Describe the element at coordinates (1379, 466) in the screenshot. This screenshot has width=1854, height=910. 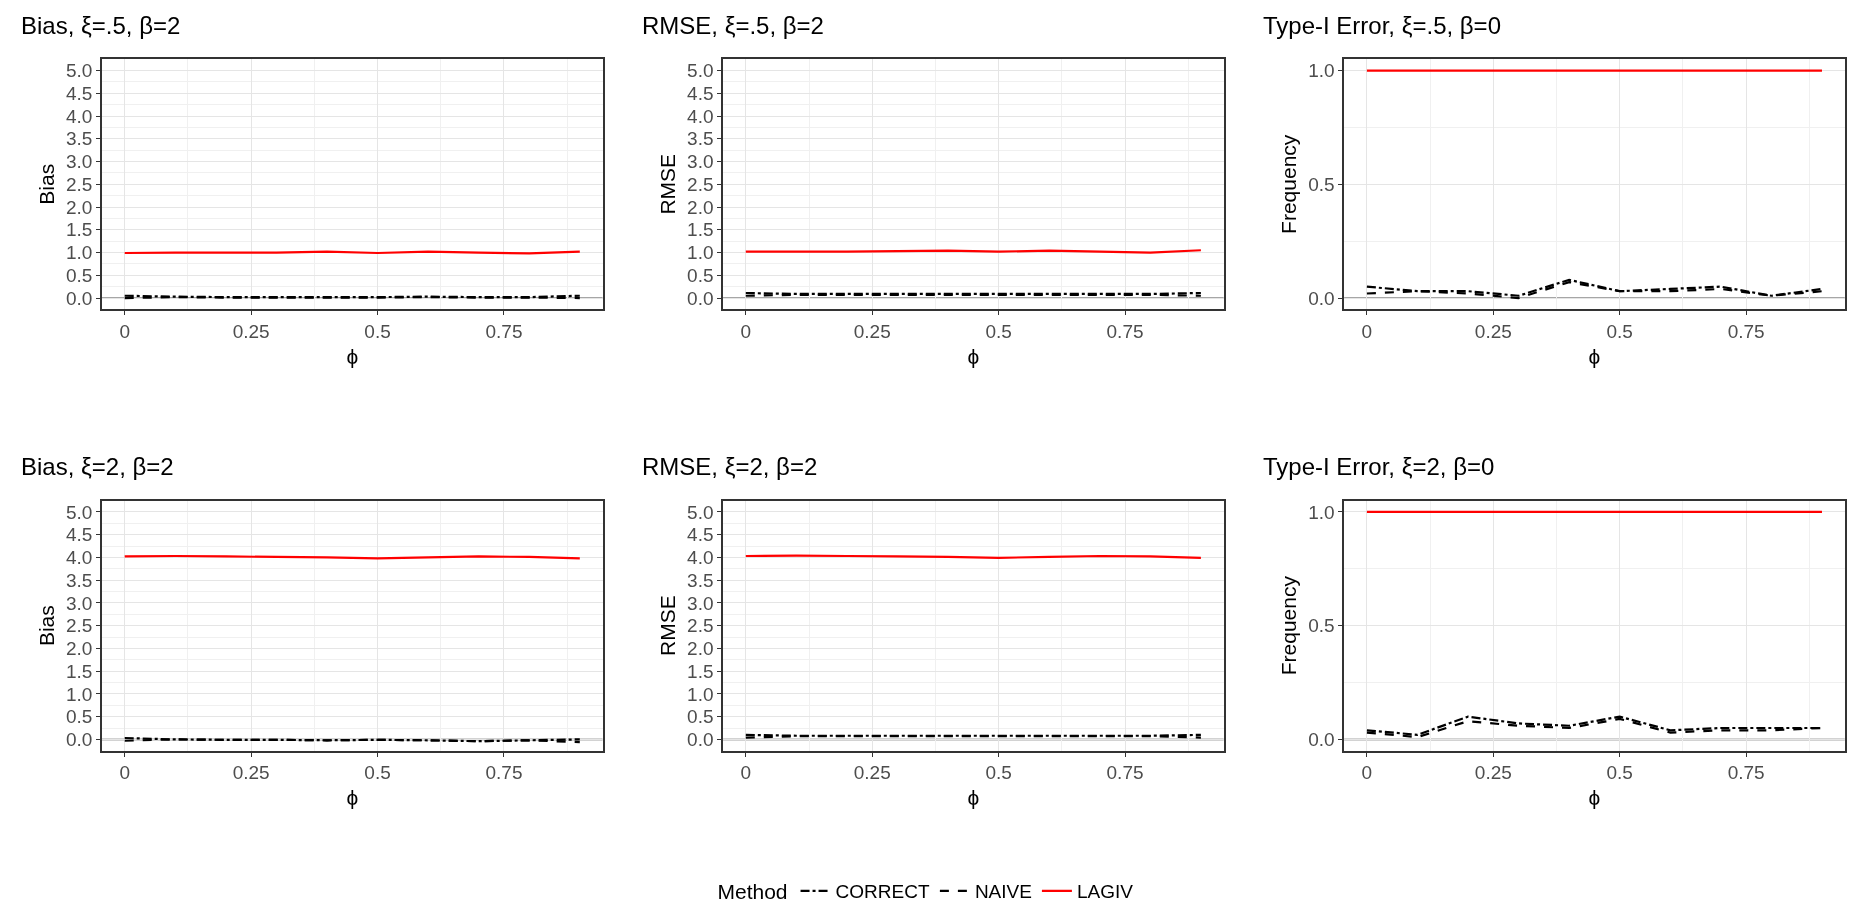
I see `chart-title: Type-I Error, ξ=2, β=0` at that location.